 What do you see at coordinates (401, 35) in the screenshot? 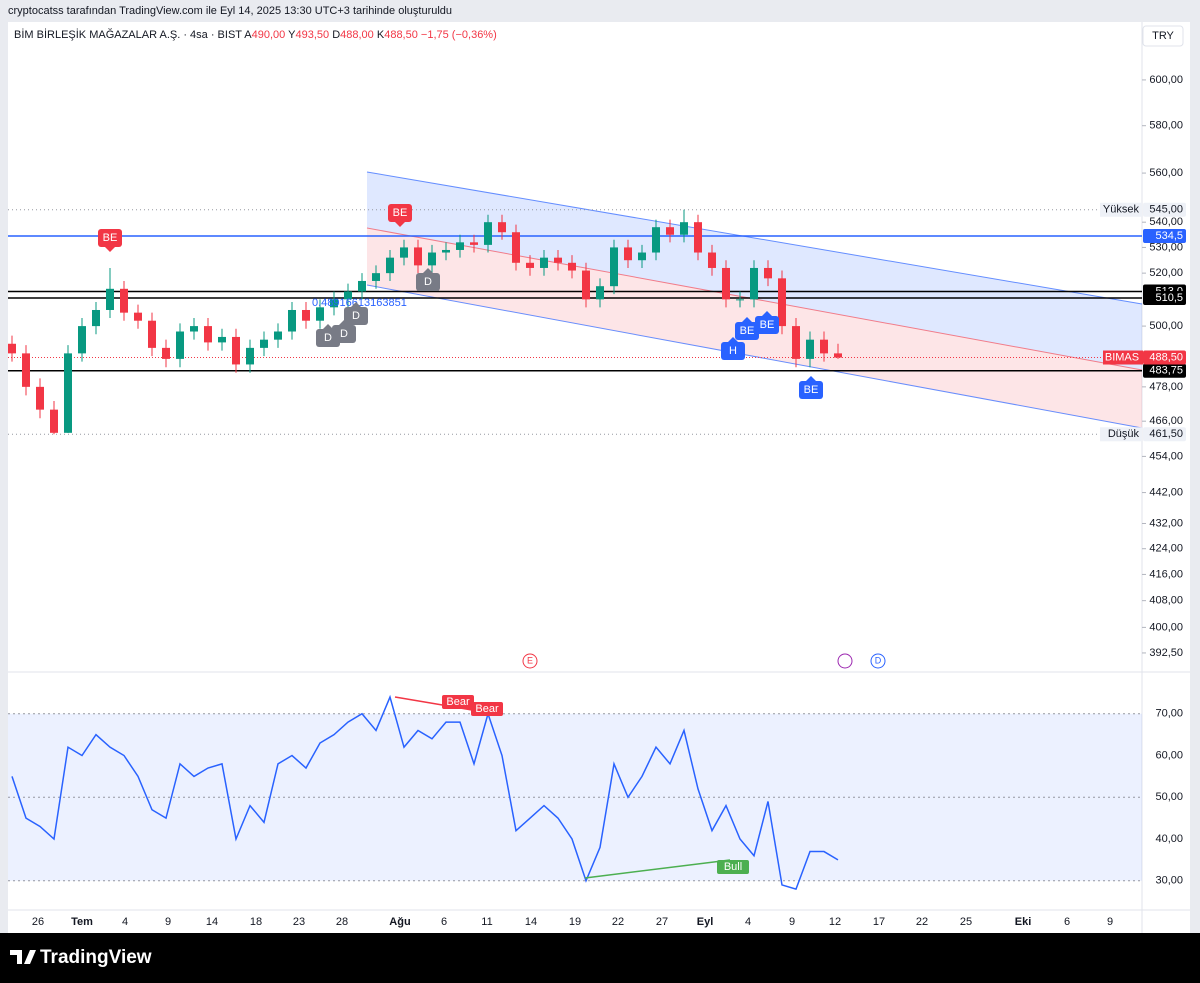
I see `ohlc-value: 488,50` at bounding box center [401, 35].